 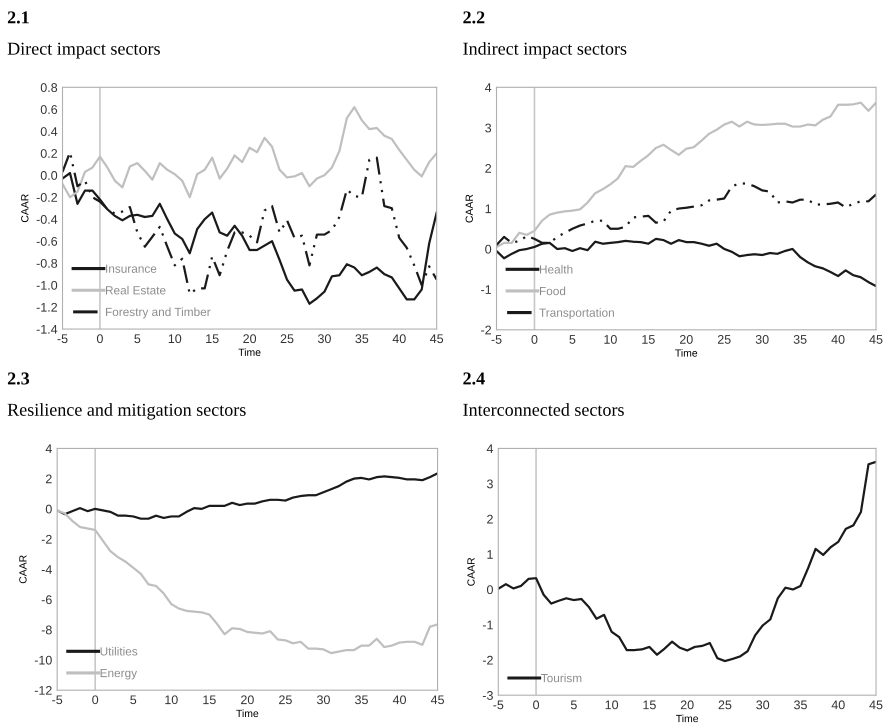 I want to click on chart-subtitle: Direct impact sectors, so click(x=84, y=50).